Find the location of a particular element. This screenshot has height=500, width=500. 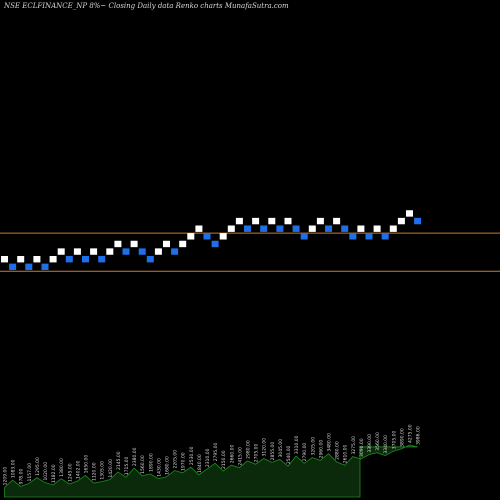

volume-label: 2660.00 is located at coordinates (232, 453).